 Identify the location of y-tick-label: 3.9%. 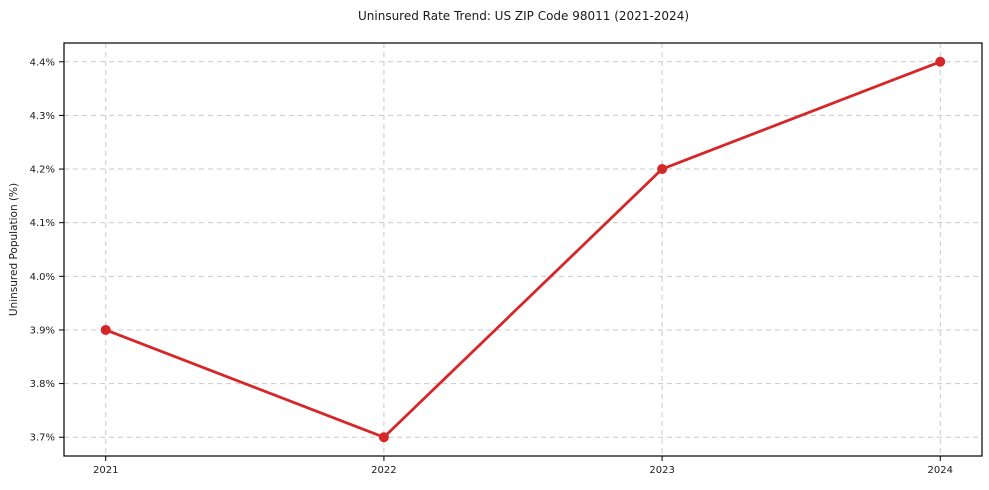
(42, 330).